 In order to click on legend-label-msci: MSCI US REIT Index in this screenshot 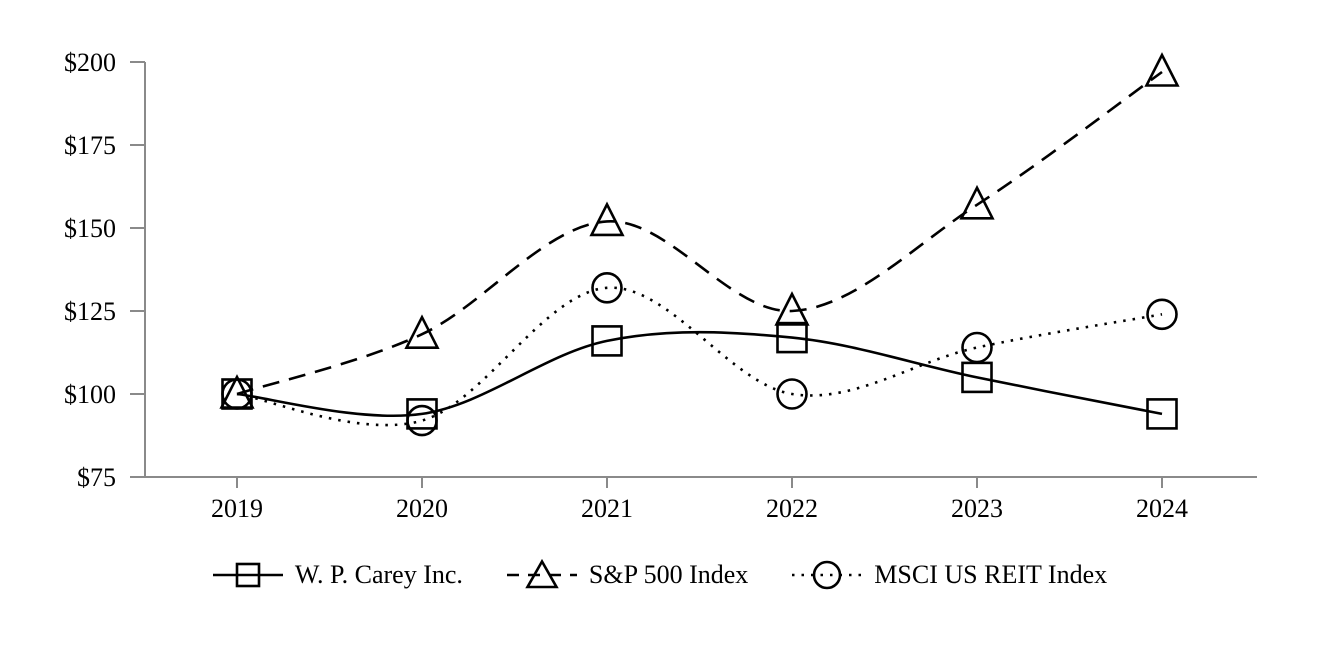, I will do `click(991, 574)`.